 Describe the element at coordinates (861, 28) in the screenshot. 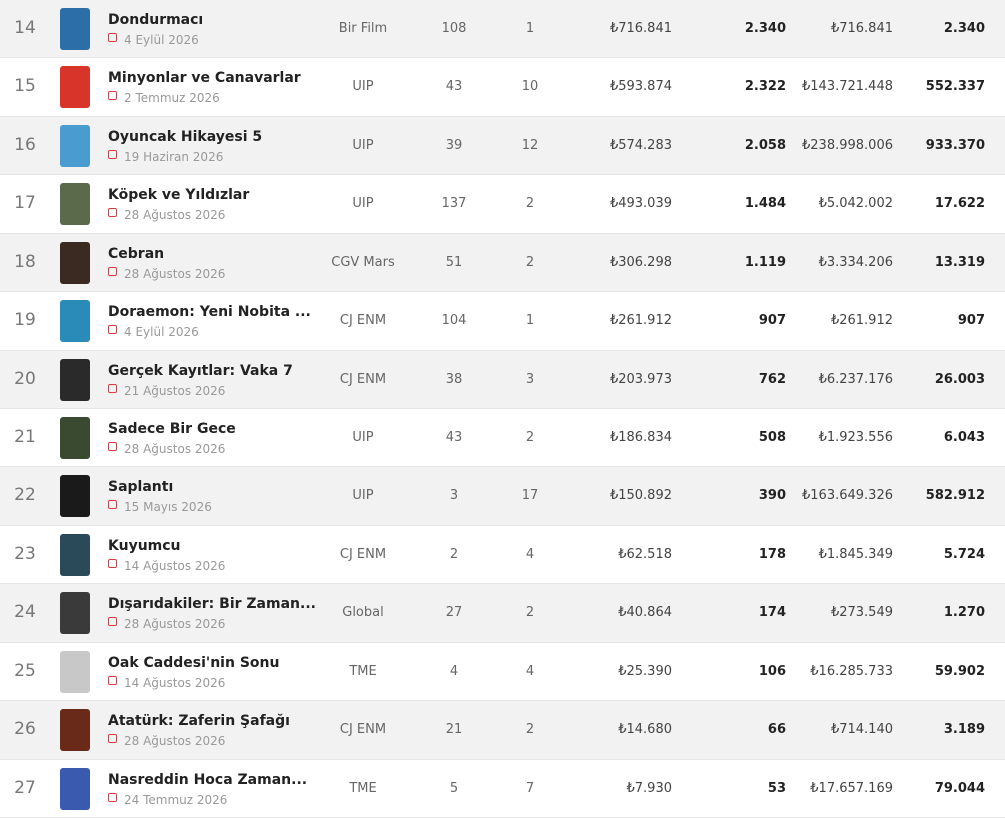

I see `total-revenue: ₺716.841` at that location.